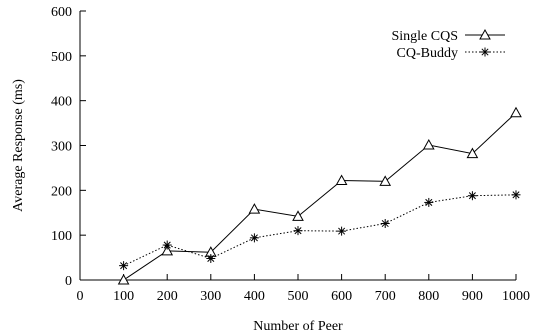 Image resolution: width=540 pixels, height=335 pixels. I want to click on x-tick-label-100: 100, so click(123, 296).